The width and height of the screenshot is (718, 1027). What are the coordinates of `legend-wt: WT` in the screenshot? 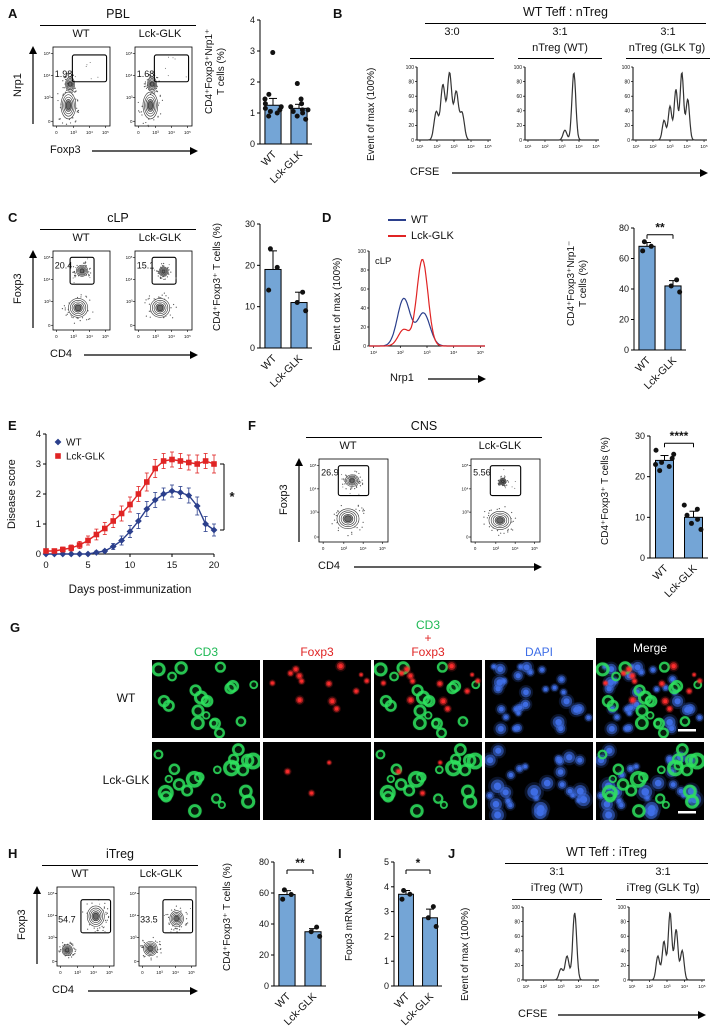 It's located at (408, 220).